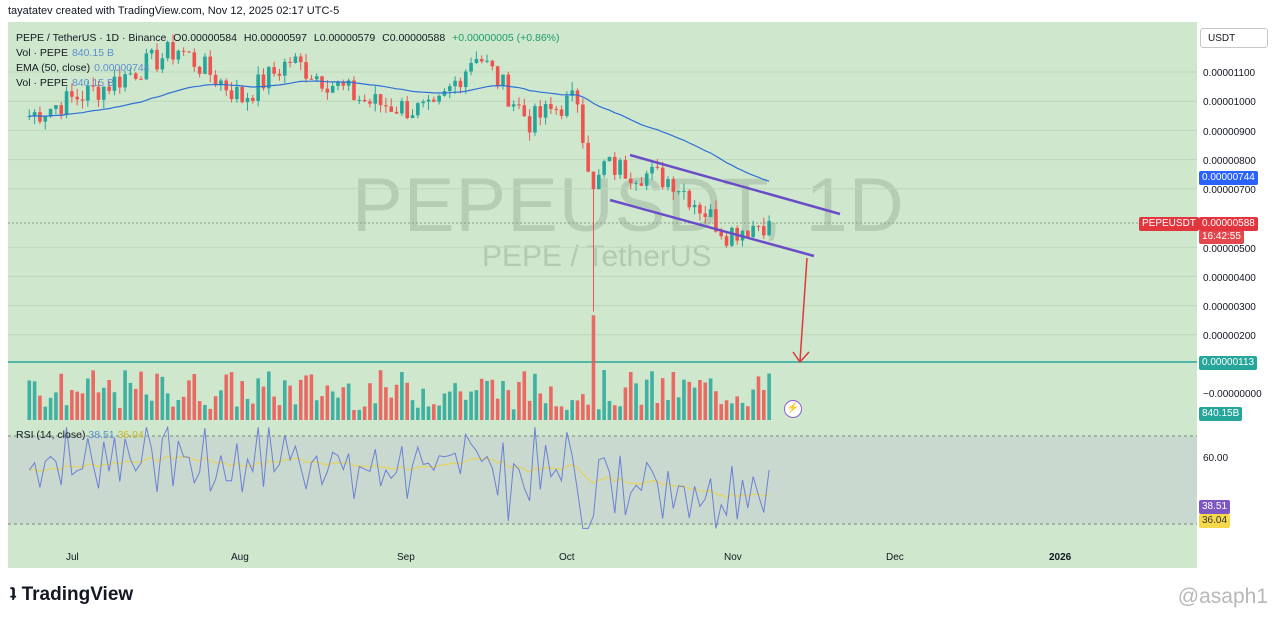  I want to click on price-axis, so click(1238, 295).